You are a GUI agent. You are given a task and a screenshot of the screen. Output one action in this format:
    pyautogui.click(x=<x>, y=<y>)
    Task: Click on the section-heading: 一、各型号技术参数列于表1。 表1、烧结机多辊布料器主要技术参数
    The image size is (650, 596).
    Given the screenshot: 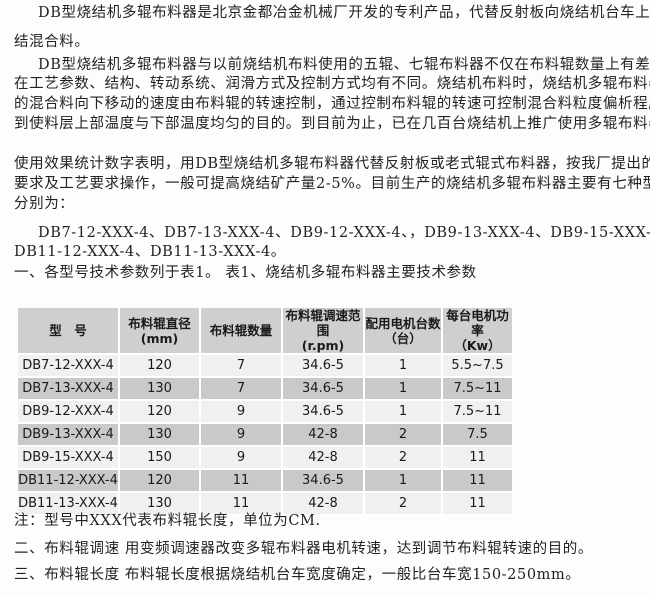 What is the action you would take?
    pyautogui.click(x=245, y=273)
    